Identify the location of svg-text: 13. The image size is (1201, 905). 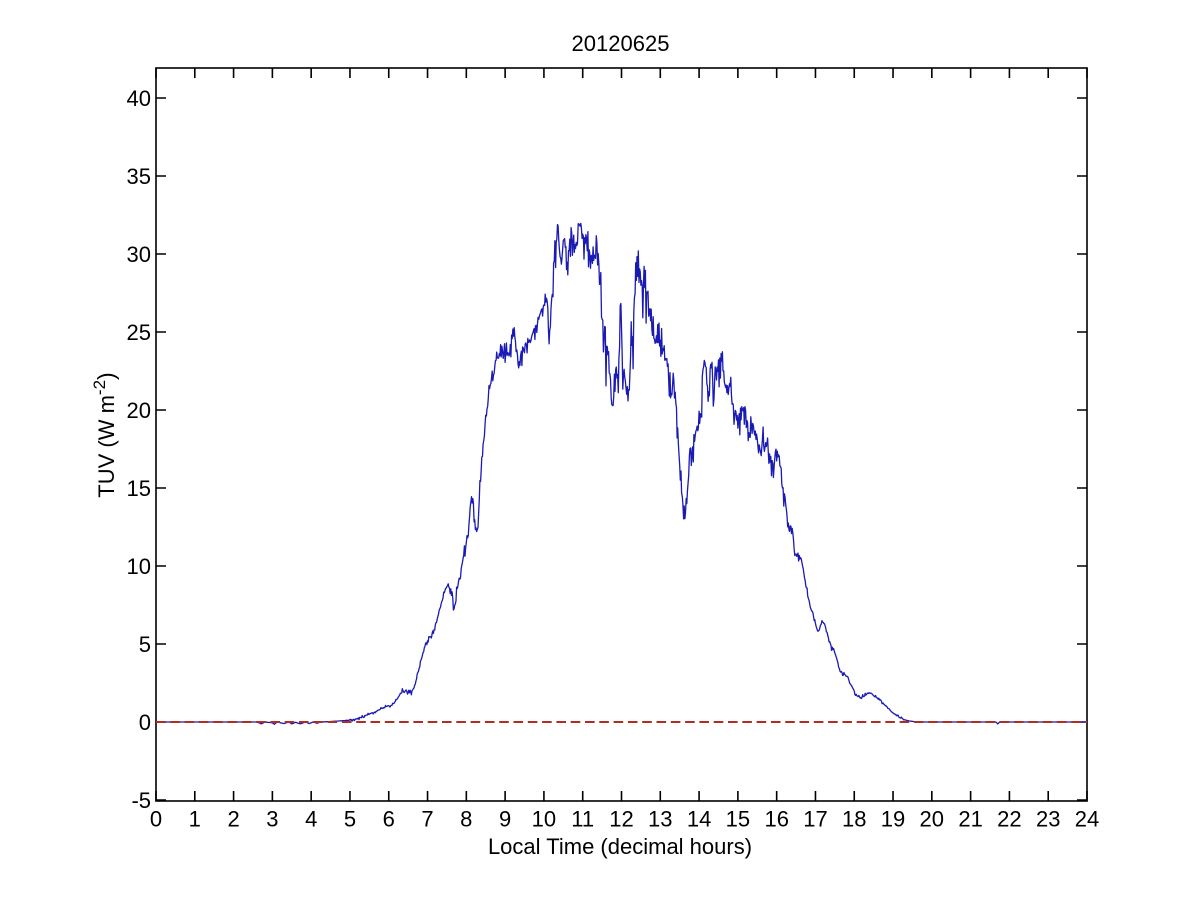
(660, 819).